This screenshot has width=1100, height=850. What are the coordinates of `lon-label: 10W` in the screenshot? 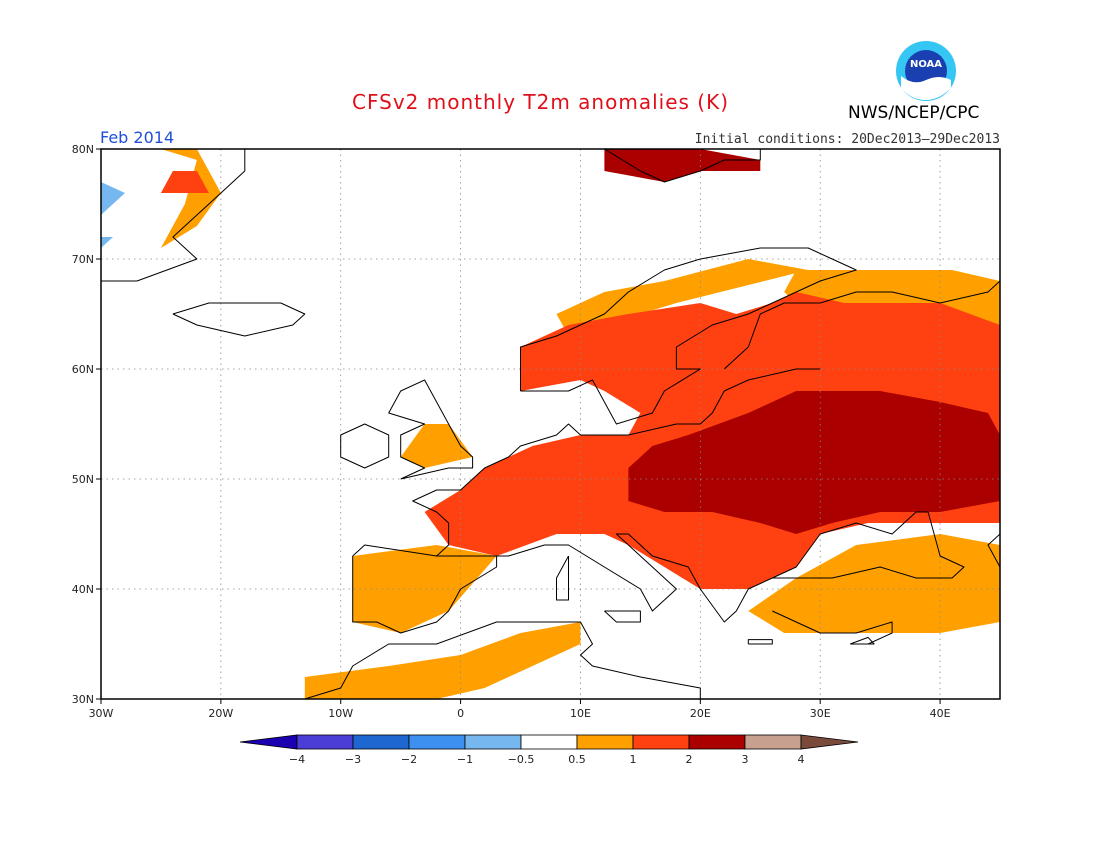 It's located at (340, 713).